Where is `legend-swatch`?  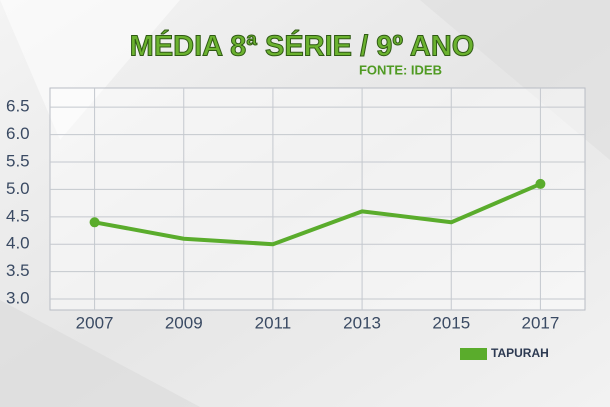 legend-swatch is located at coordinates (473, 354).